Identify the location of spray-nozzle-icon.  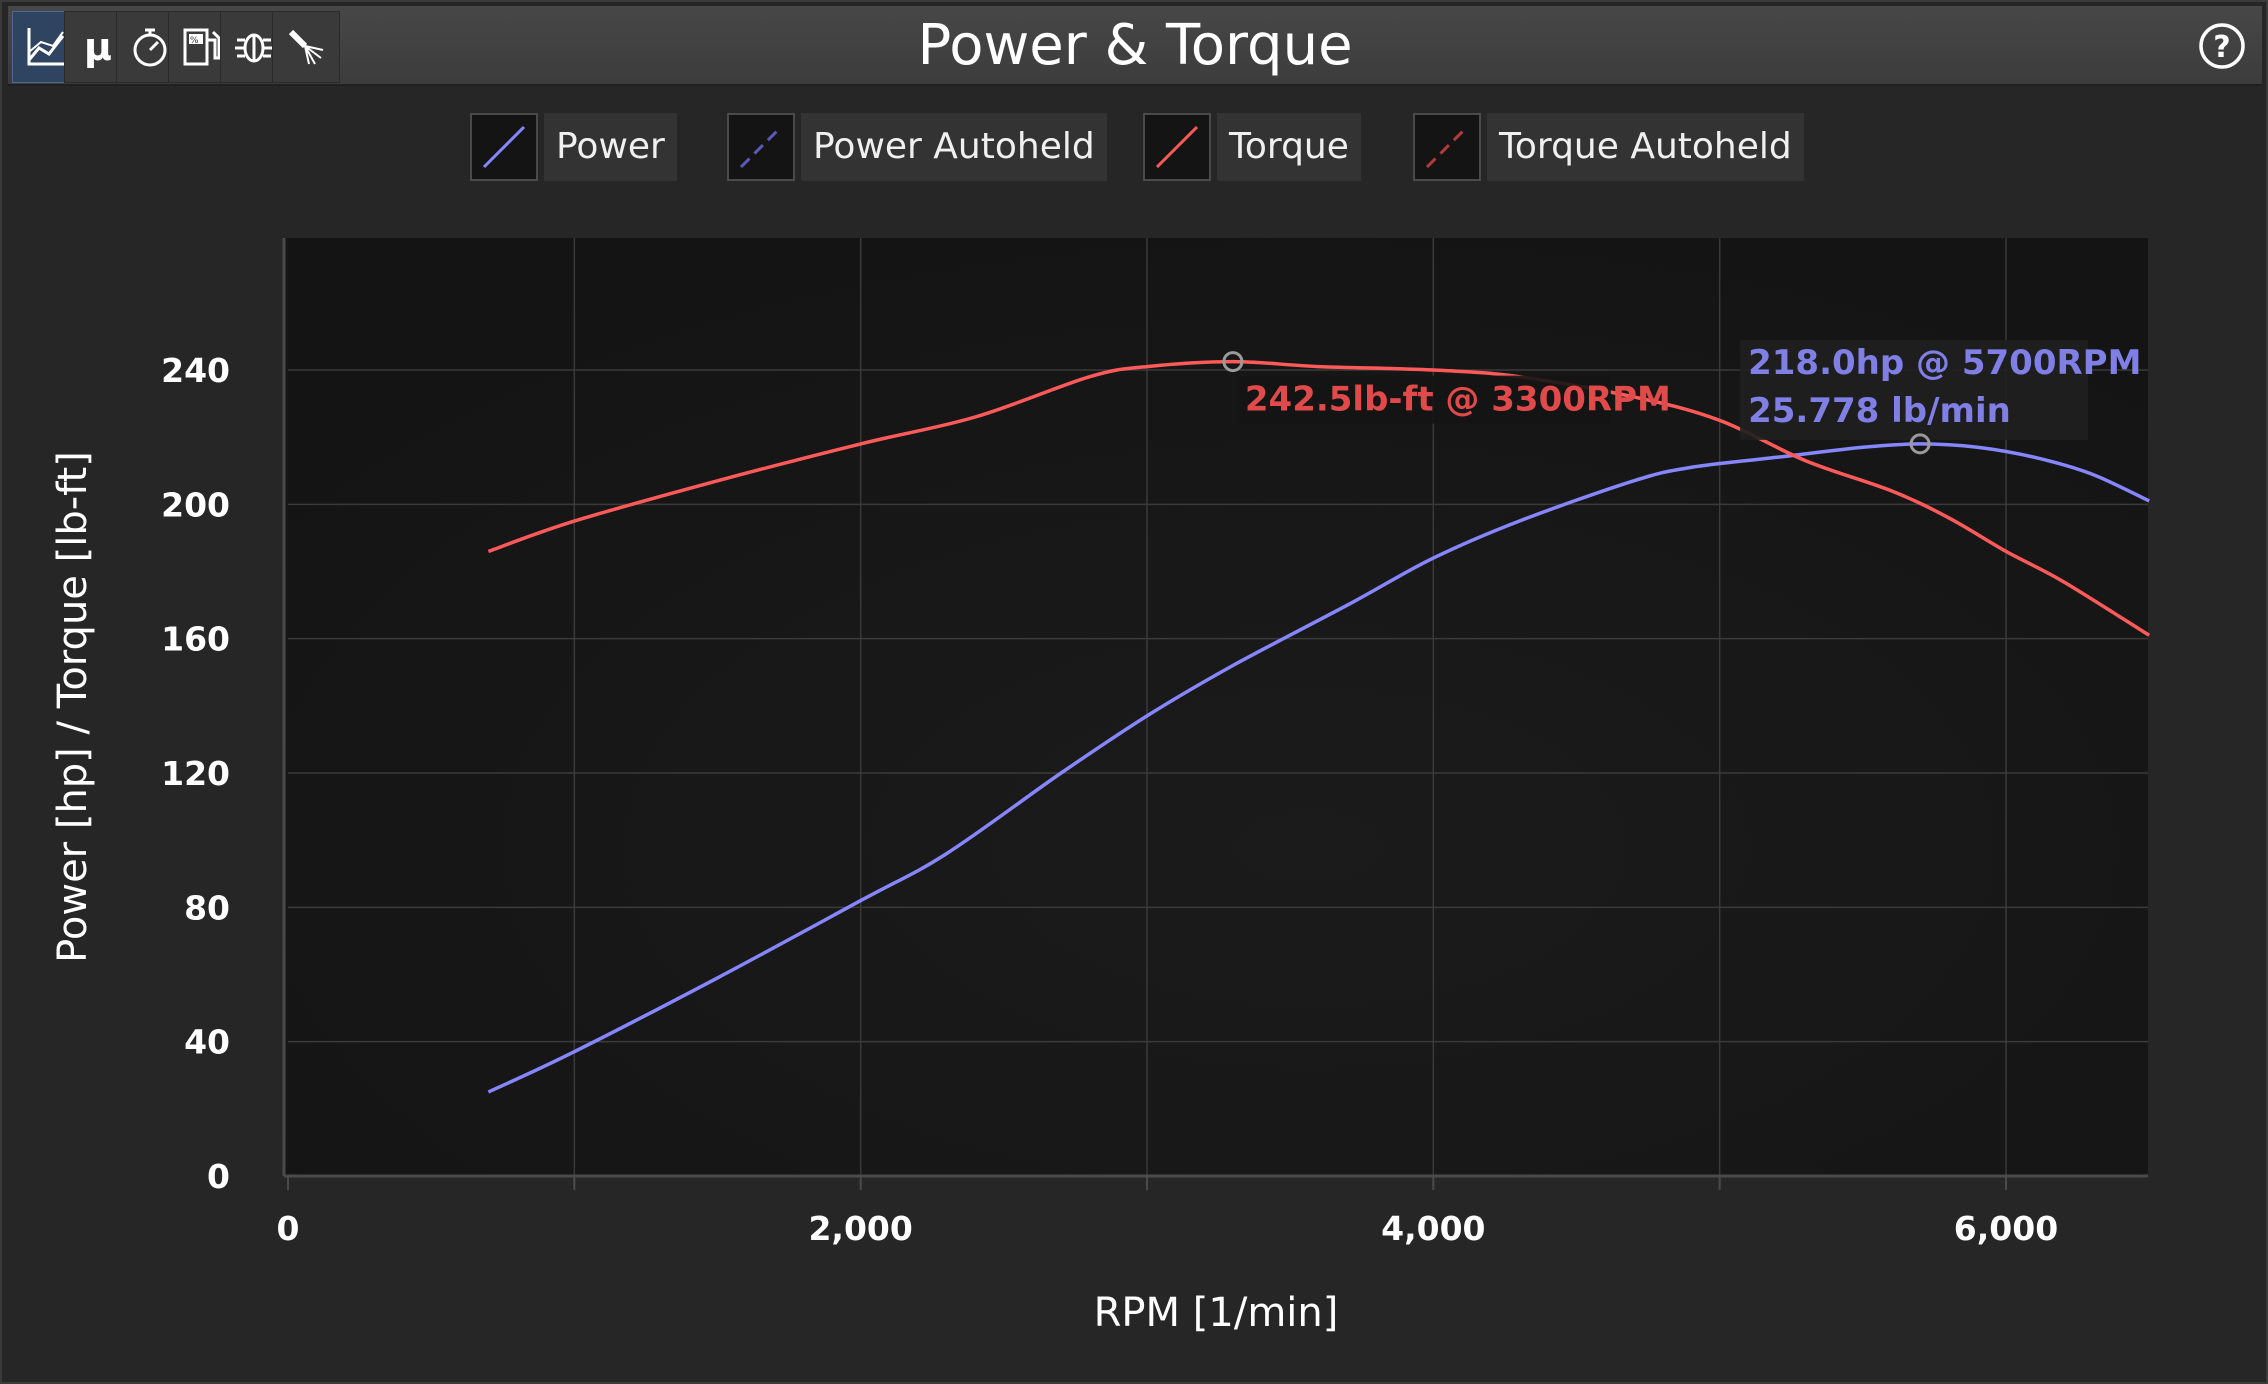
(306, 47).